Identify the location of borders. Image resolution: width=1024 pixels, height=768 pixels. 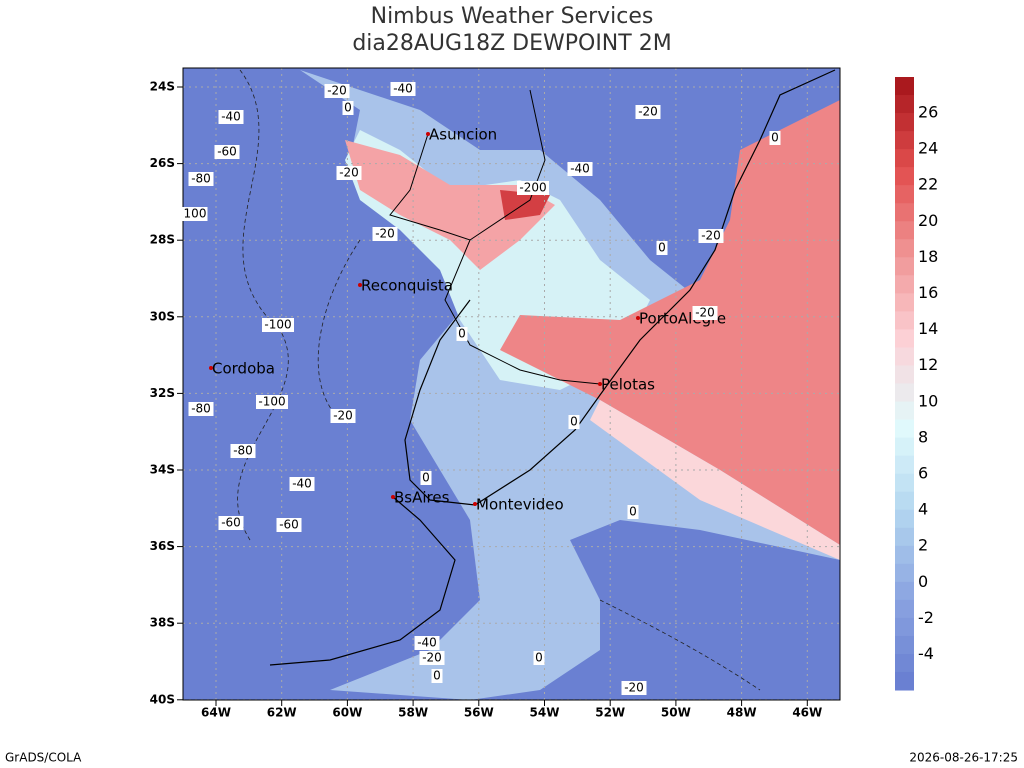
(495, 237).